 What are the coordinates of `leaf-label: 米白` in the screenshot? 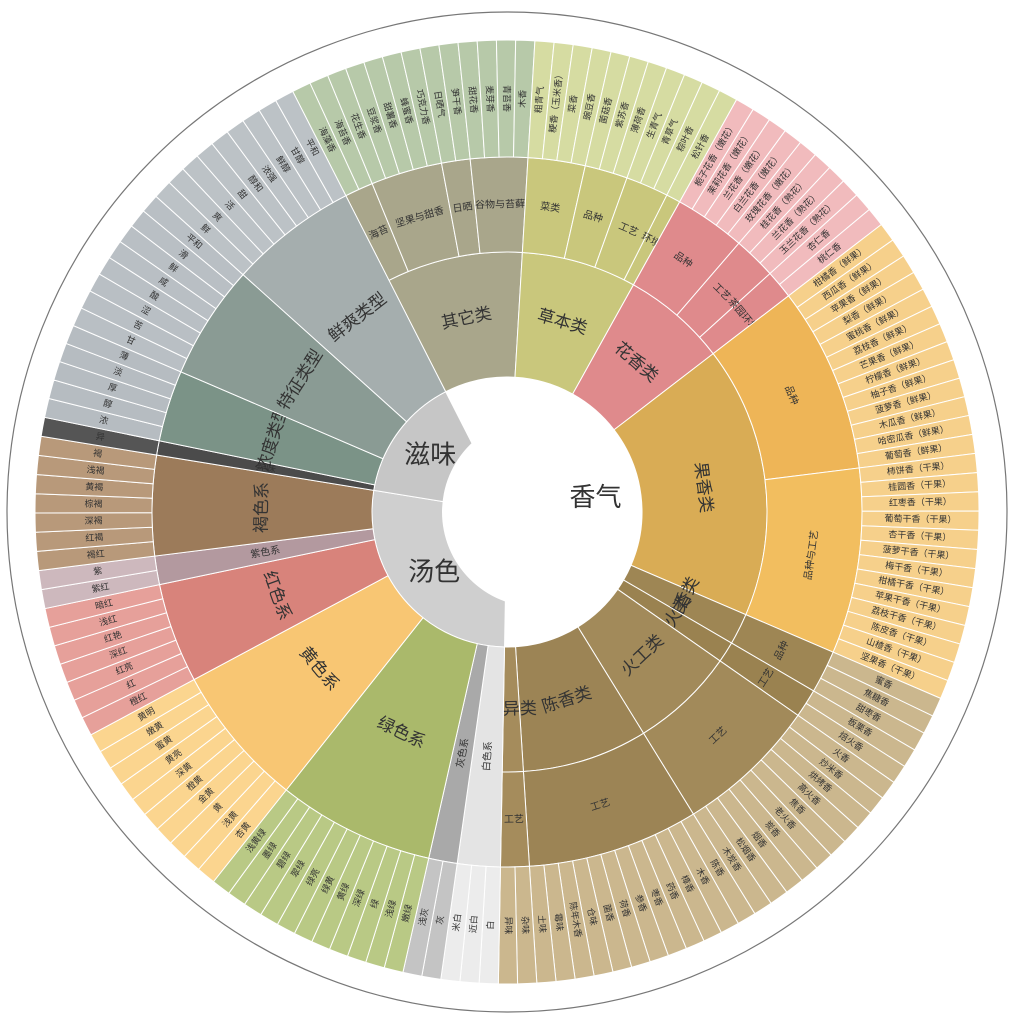 It's located at (457, 922).